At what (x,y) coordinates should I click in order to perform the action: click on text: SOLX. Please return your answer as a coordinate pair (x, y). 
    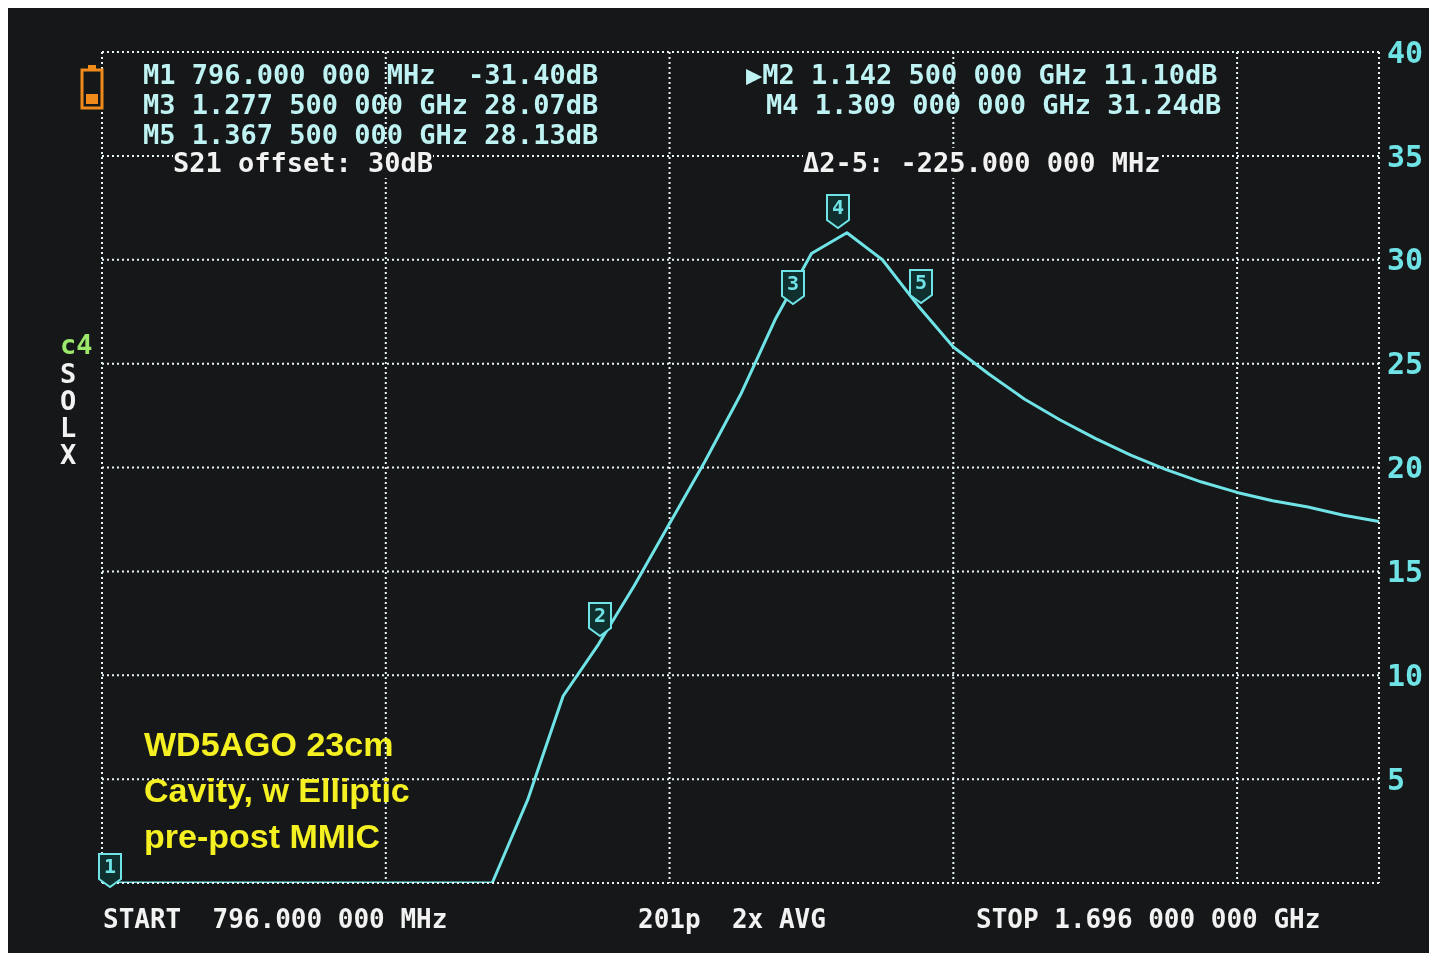
    Looking at the image, I should click on (68, 414).